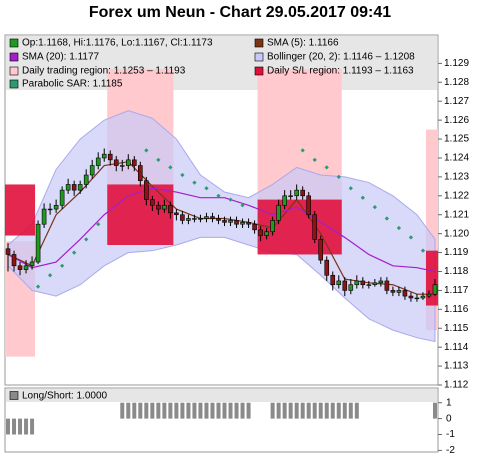  What do you see at coordinates (456, 271) in the screenshot?
I see `y-tick-label: 1.118` at bounding box center [456, 271].